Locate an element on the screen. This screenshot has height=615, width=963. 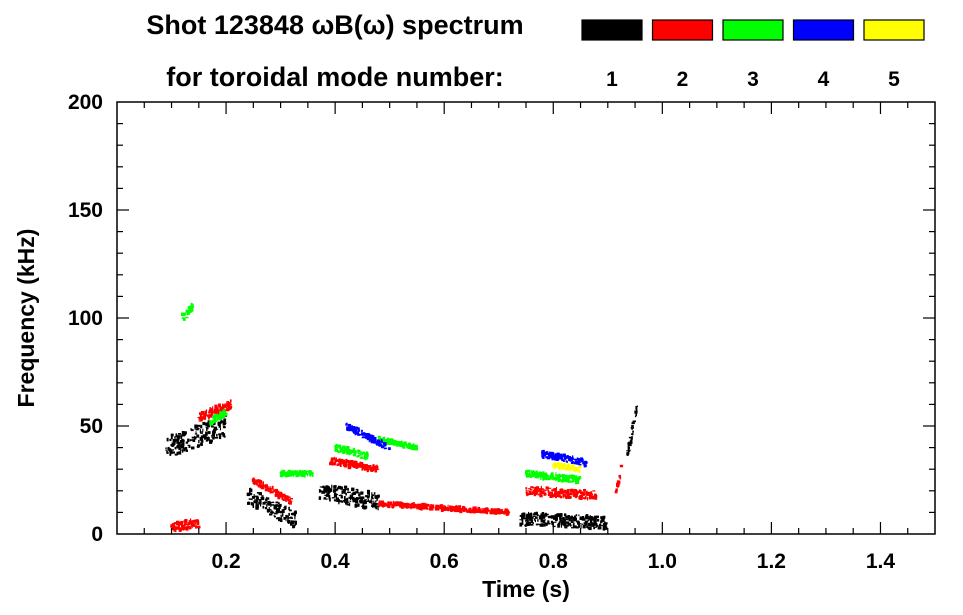
chart-subtitle: for toroidal mode number: is located at coordinates (335, 77).